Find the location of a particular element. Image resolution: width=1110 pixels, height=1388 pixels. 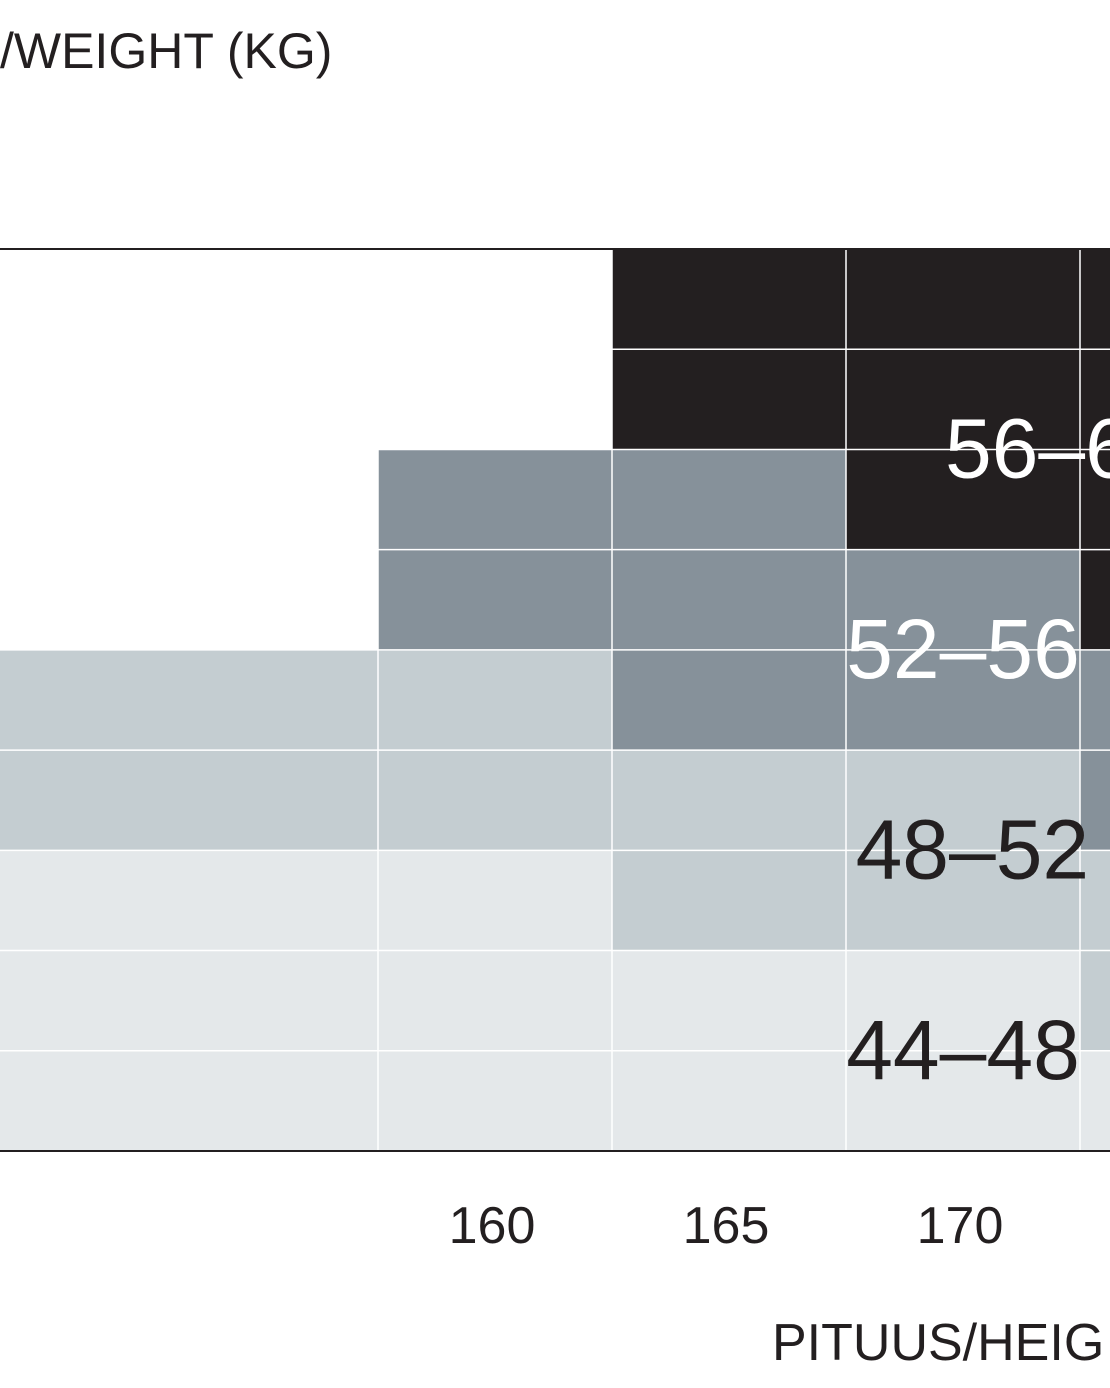

x-tick-170: 170 is located at coordinates (960, 1226).